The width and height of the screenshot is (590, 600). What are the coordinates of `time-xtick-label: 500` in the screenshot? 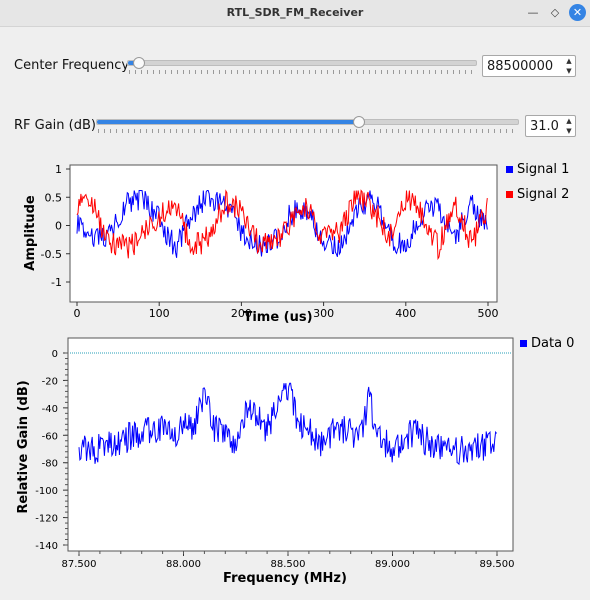 It's located at (488, 313).